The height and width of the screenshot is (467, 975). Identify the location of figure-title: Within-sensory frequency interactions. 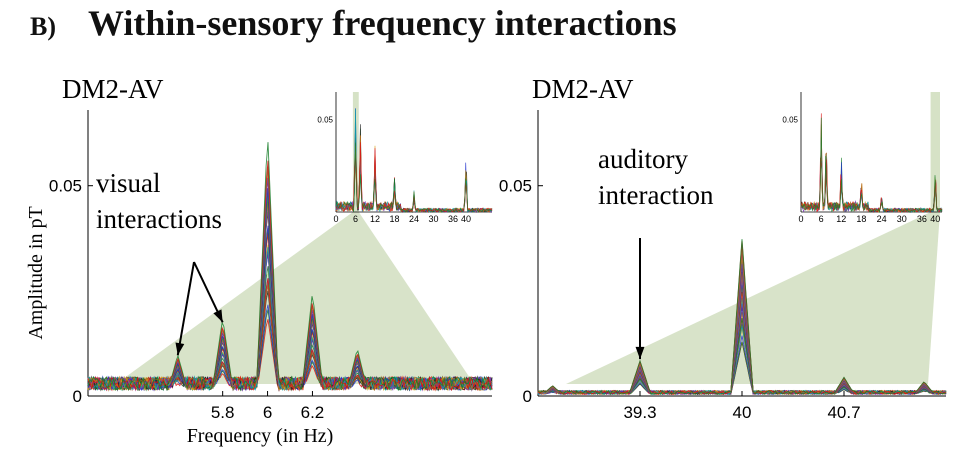
(382, 23).